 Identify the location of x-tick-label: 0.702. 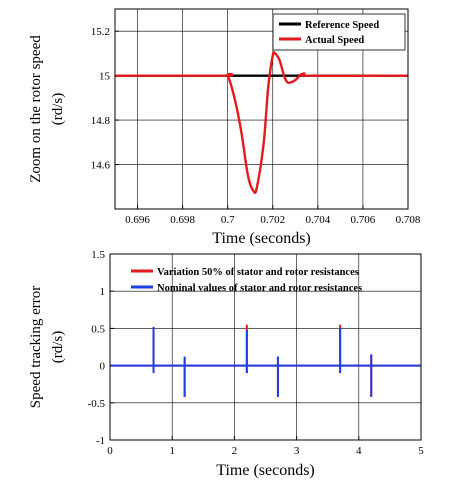
(272, 220).